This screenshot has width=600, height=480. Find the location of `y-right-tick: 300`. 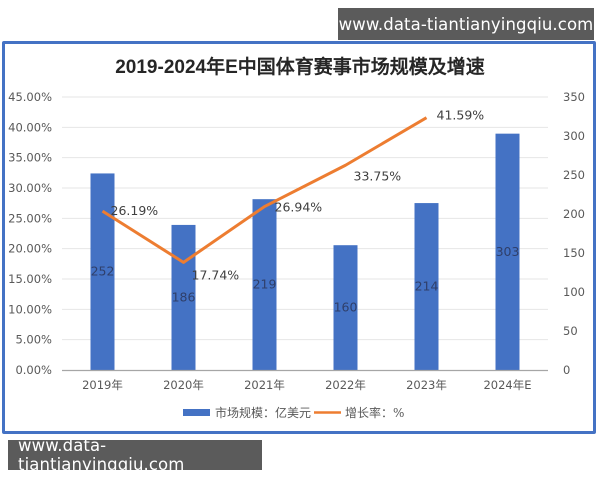

y-right-tick: 300 is located at coordinates (574, 136).